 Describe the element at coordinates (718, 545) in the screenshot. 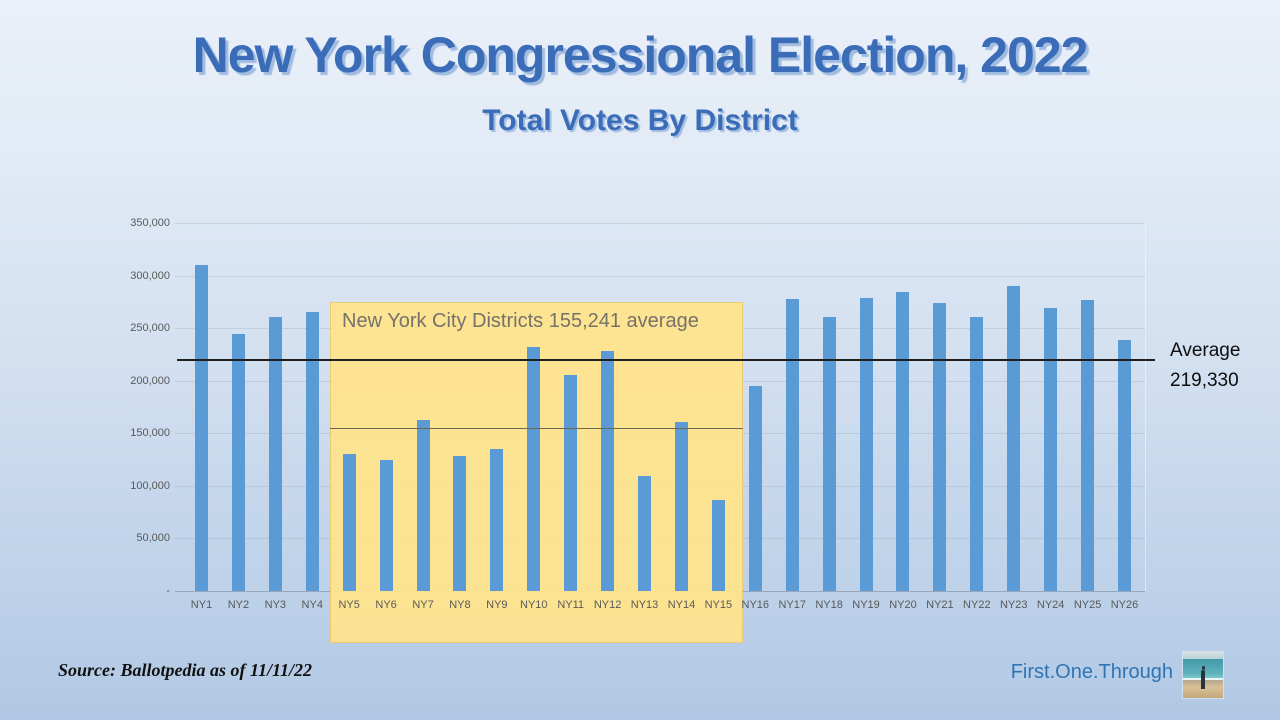

I see `bar-NY15` at that location.